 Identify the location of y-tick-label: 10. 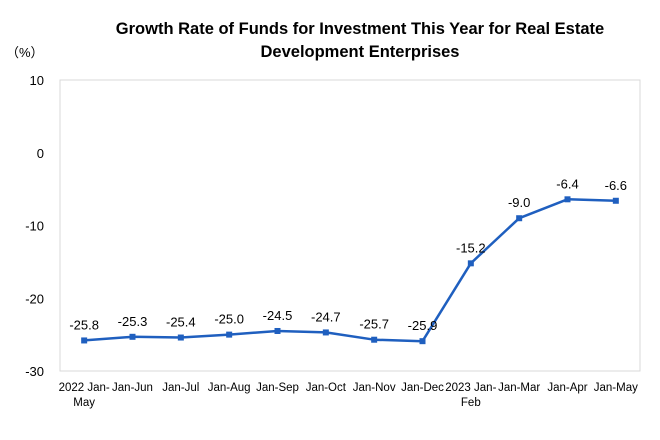
(37, 80).